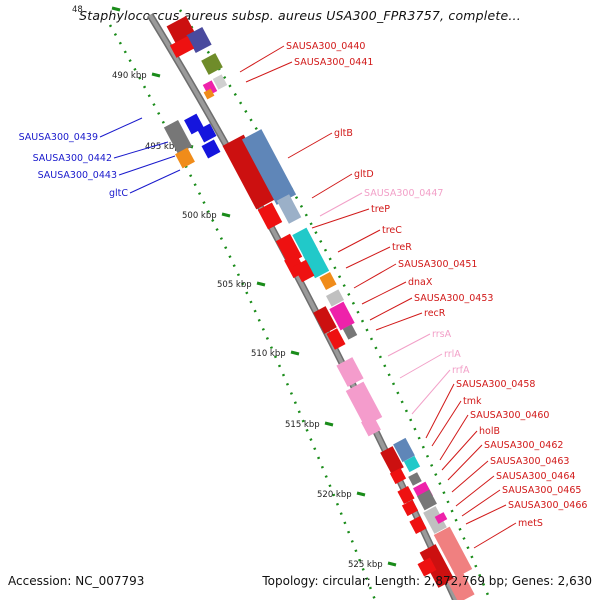  Describe the element at coordinates (523, 445) in the screenshot. I see `forward-gene-label: SAUSA300_0462` at that location.